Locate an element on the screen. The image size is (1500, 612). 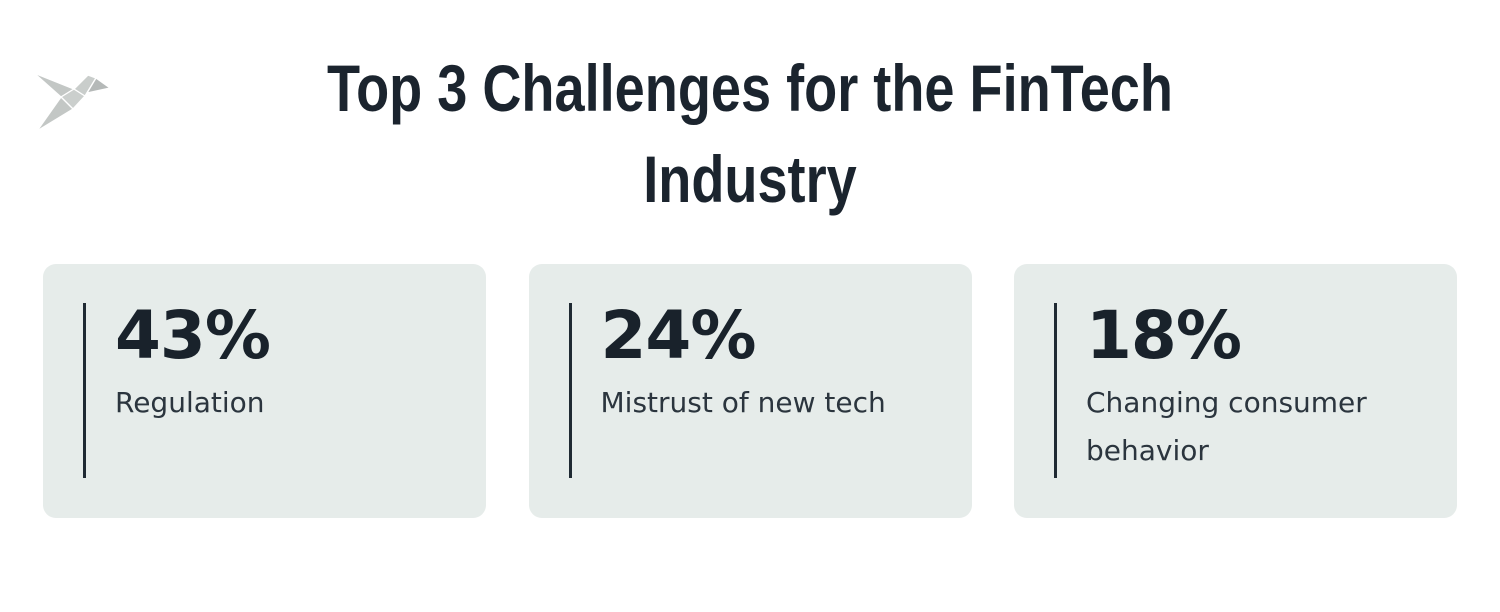
stat-value: 18% is located at coordinates (1164, 335).